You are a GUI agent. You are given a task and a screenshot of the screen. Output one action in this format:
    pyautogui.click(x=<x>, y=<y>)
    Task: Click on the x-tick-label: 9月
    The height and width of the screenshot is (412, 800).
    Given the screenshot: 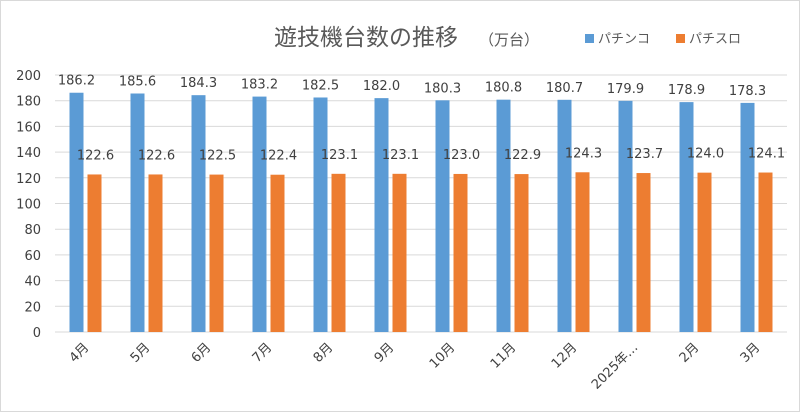 What is the action you would take?
    pyautogui.click(x=385, y=353)
    